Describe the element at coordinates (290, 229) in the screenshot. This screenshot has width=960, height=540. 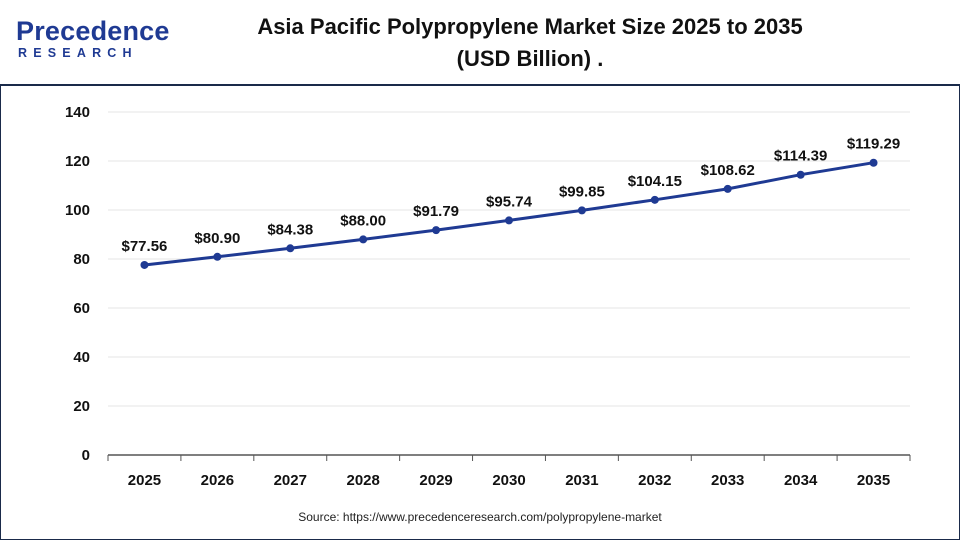
I see `data-label: $84.38` at that location.